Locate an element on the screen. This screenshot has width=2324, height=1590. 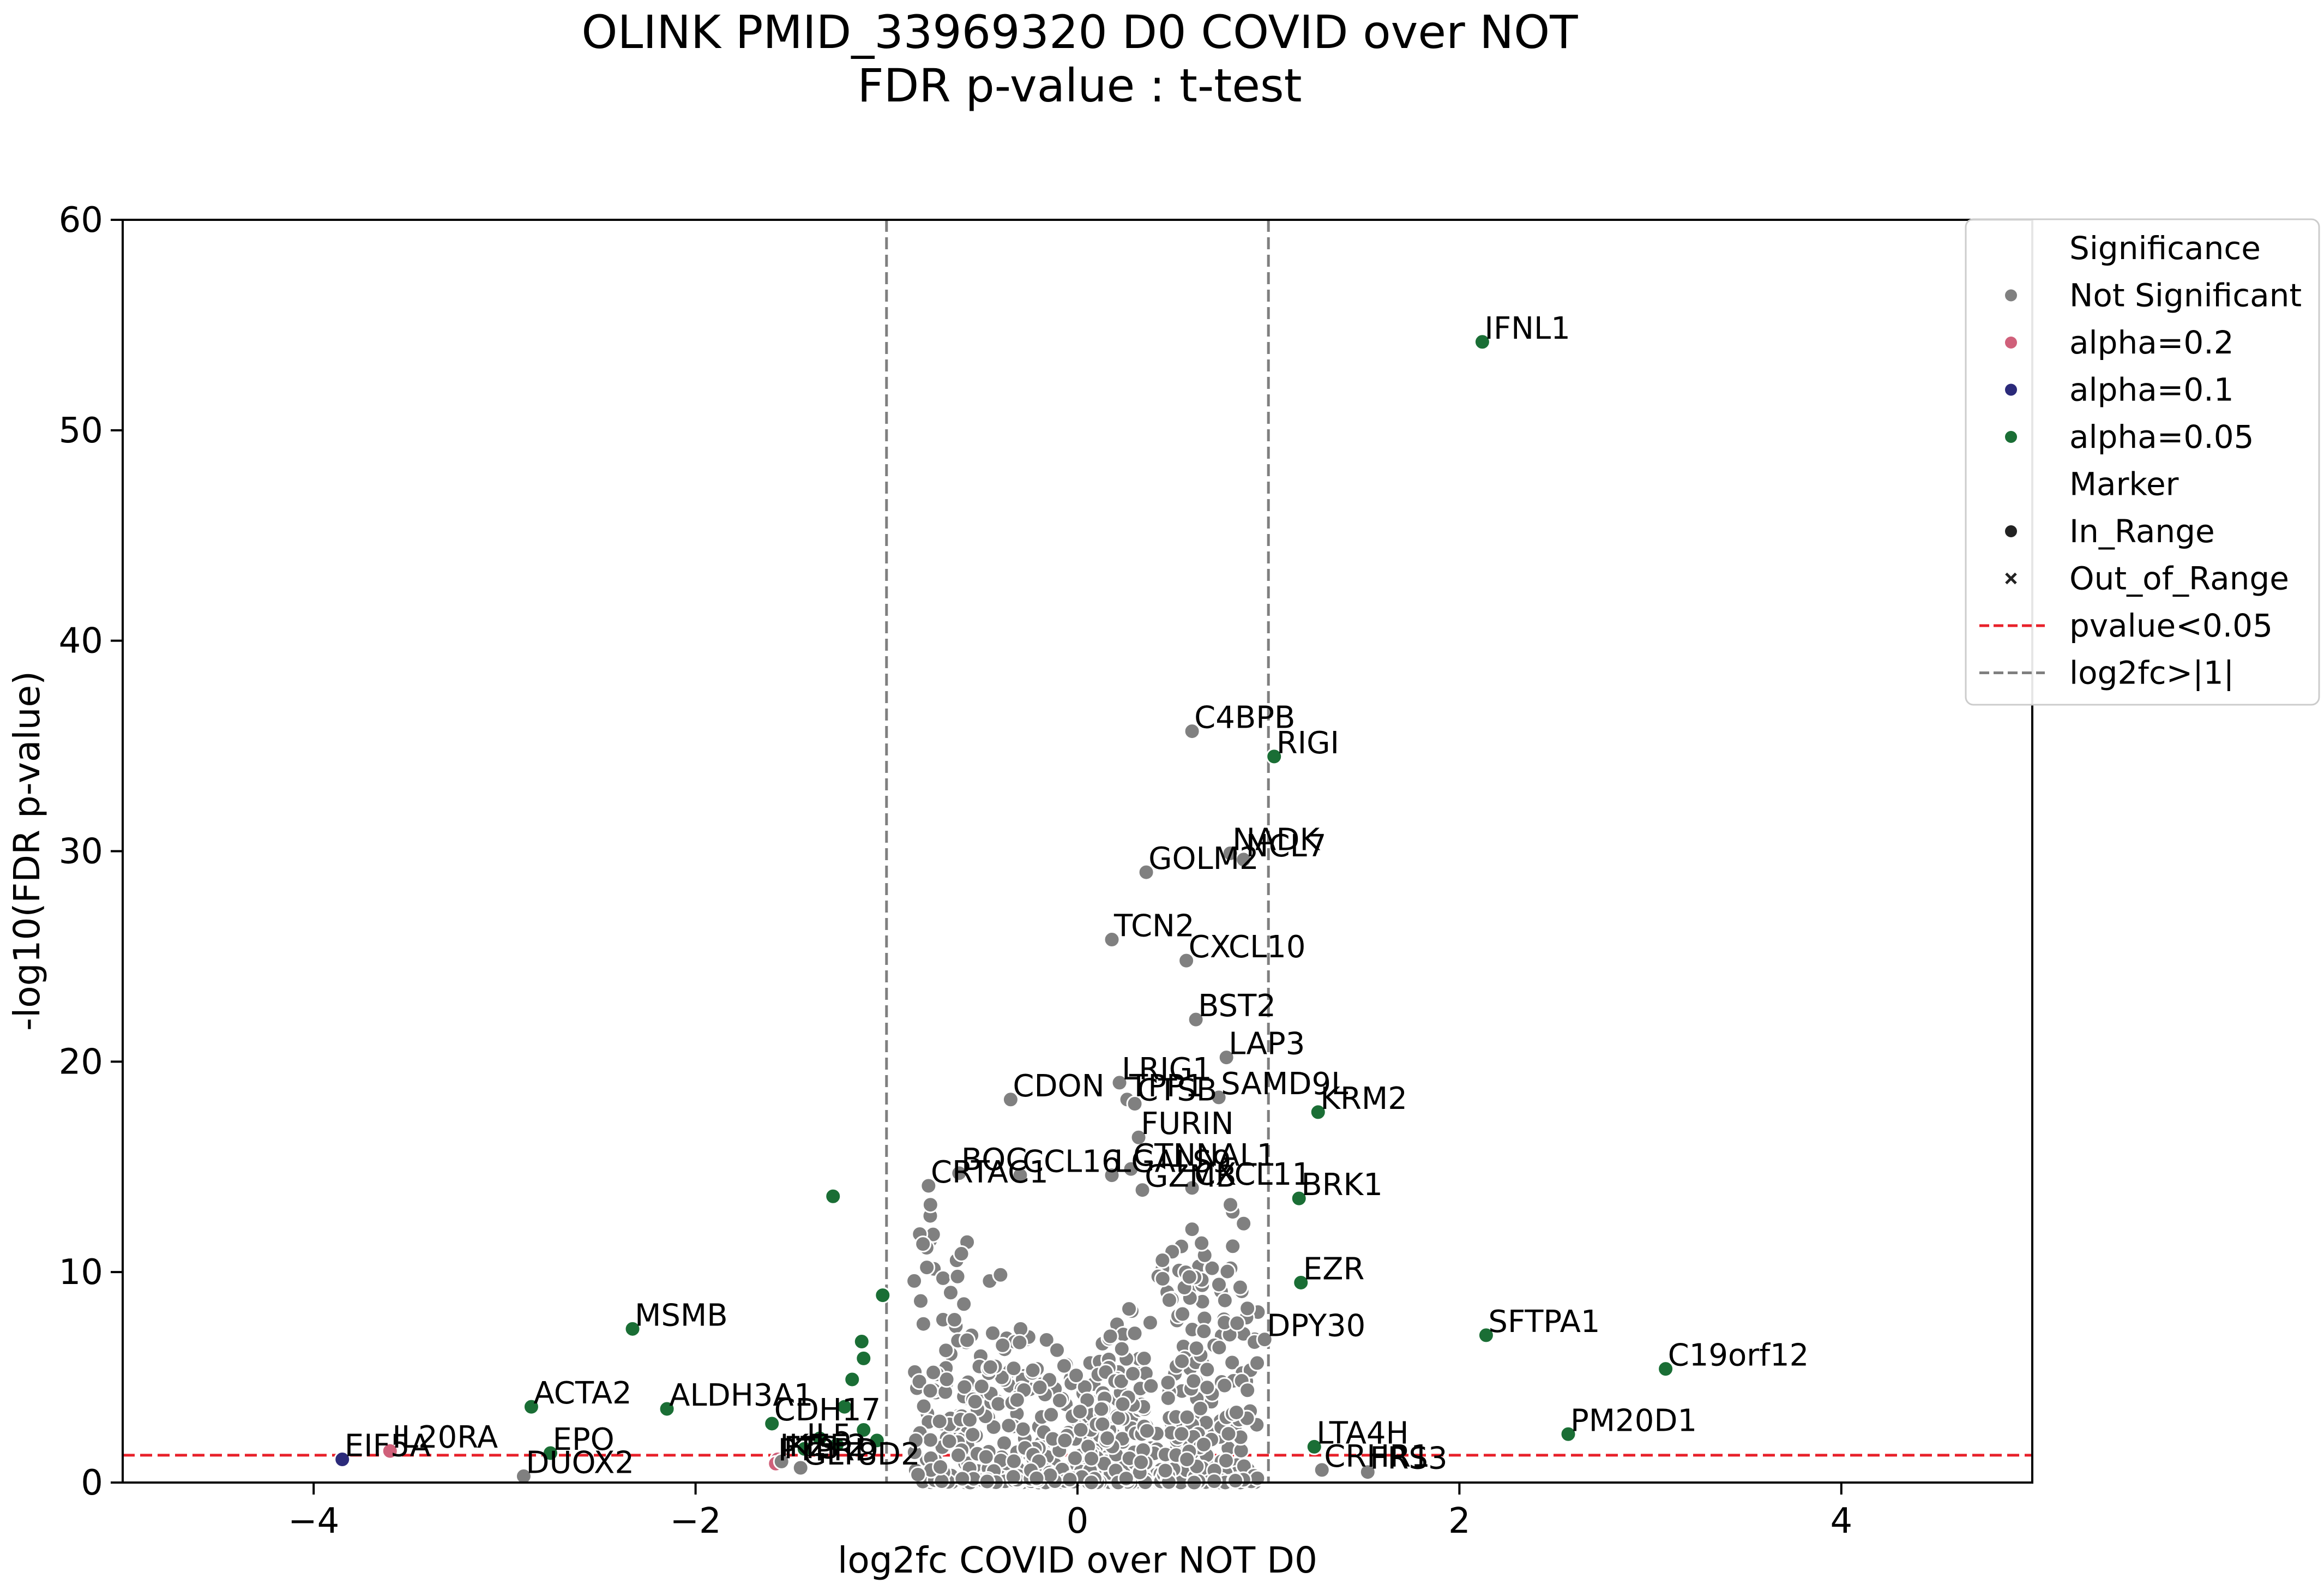
point-label: GZMB is located at coordinates (1191, 1177).